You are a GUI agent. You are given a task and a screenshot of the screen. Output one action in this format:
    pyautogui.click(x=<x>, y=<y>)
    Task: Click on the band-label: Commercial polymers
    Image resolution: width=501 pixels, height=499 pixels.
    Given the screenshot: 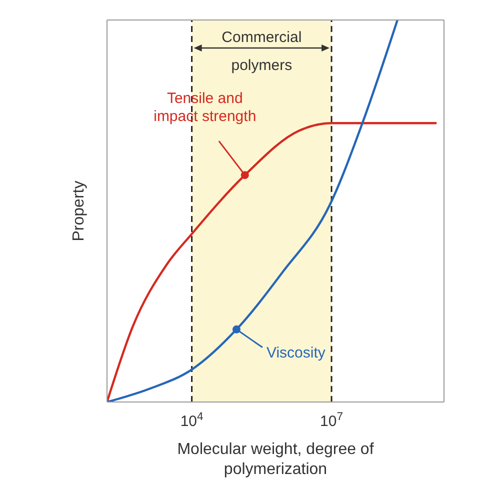 What is the action you would take?
    pyautogui.click(x=262, y=51)
    